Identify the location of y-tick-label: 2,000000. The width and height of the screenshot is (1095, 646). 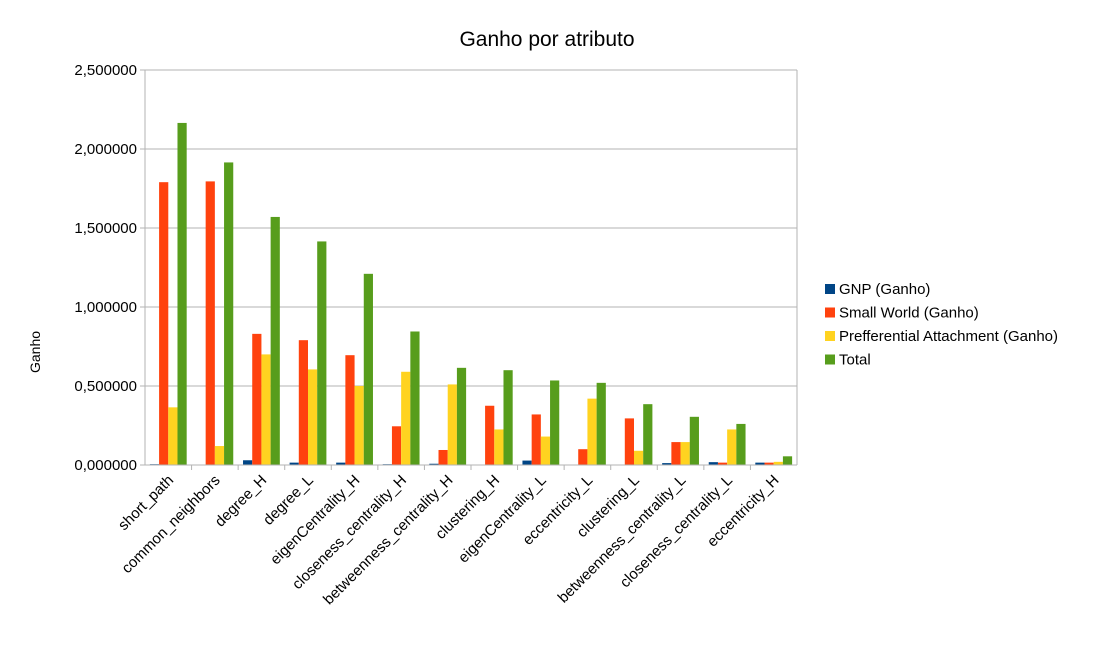
(105, 149).